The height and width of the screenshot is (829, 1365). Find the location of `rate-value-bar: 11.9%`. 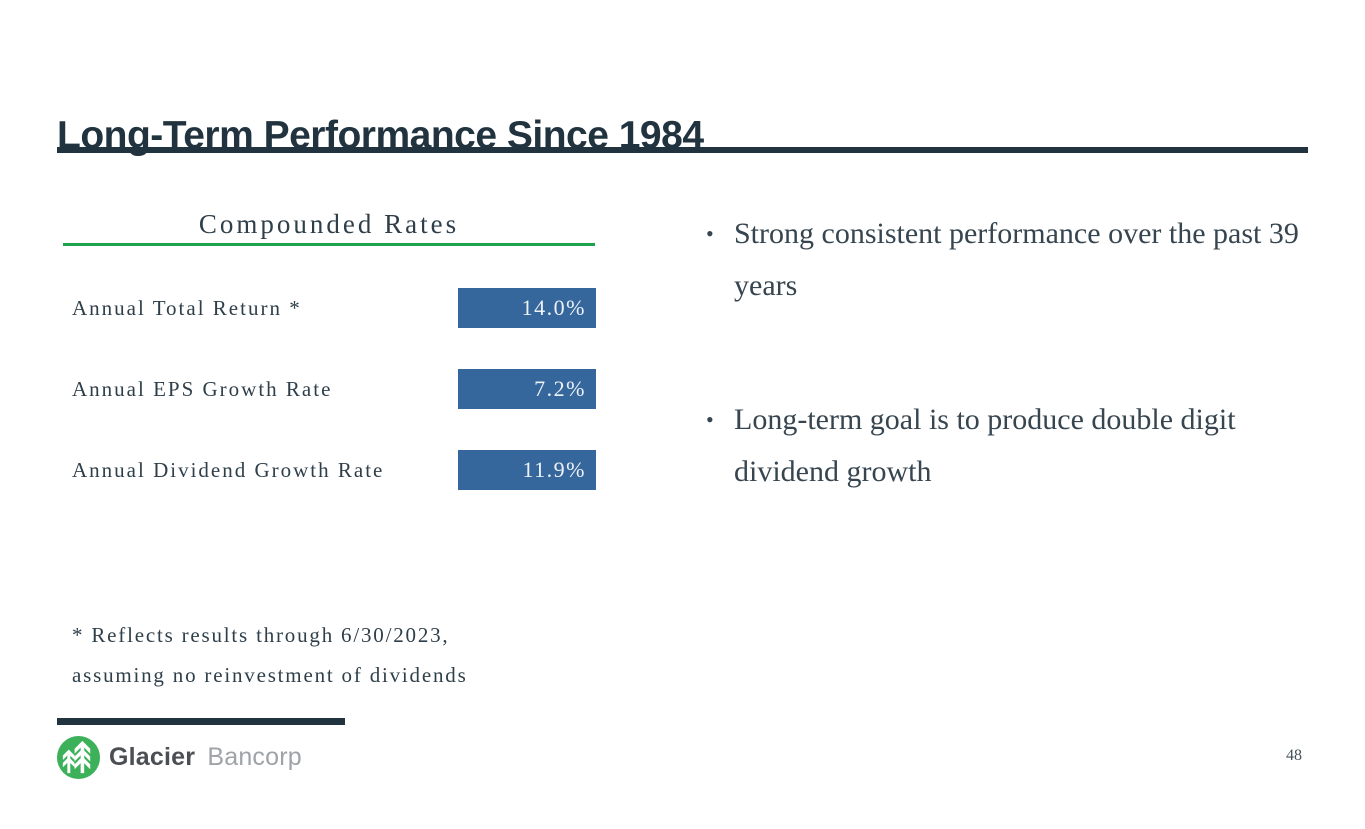

rate-value-bar: 11.9% is located at coordinates (527, 470).